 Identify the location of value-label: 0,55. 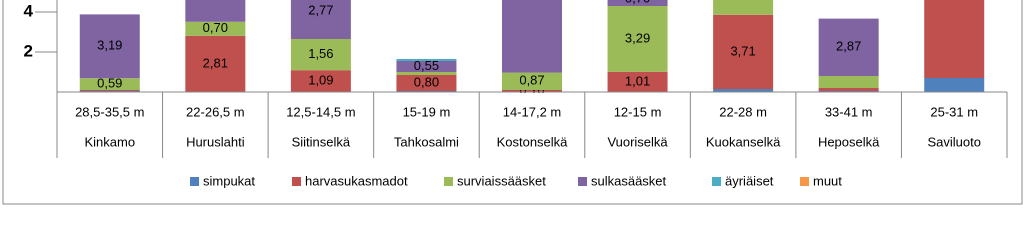
(426, 65).